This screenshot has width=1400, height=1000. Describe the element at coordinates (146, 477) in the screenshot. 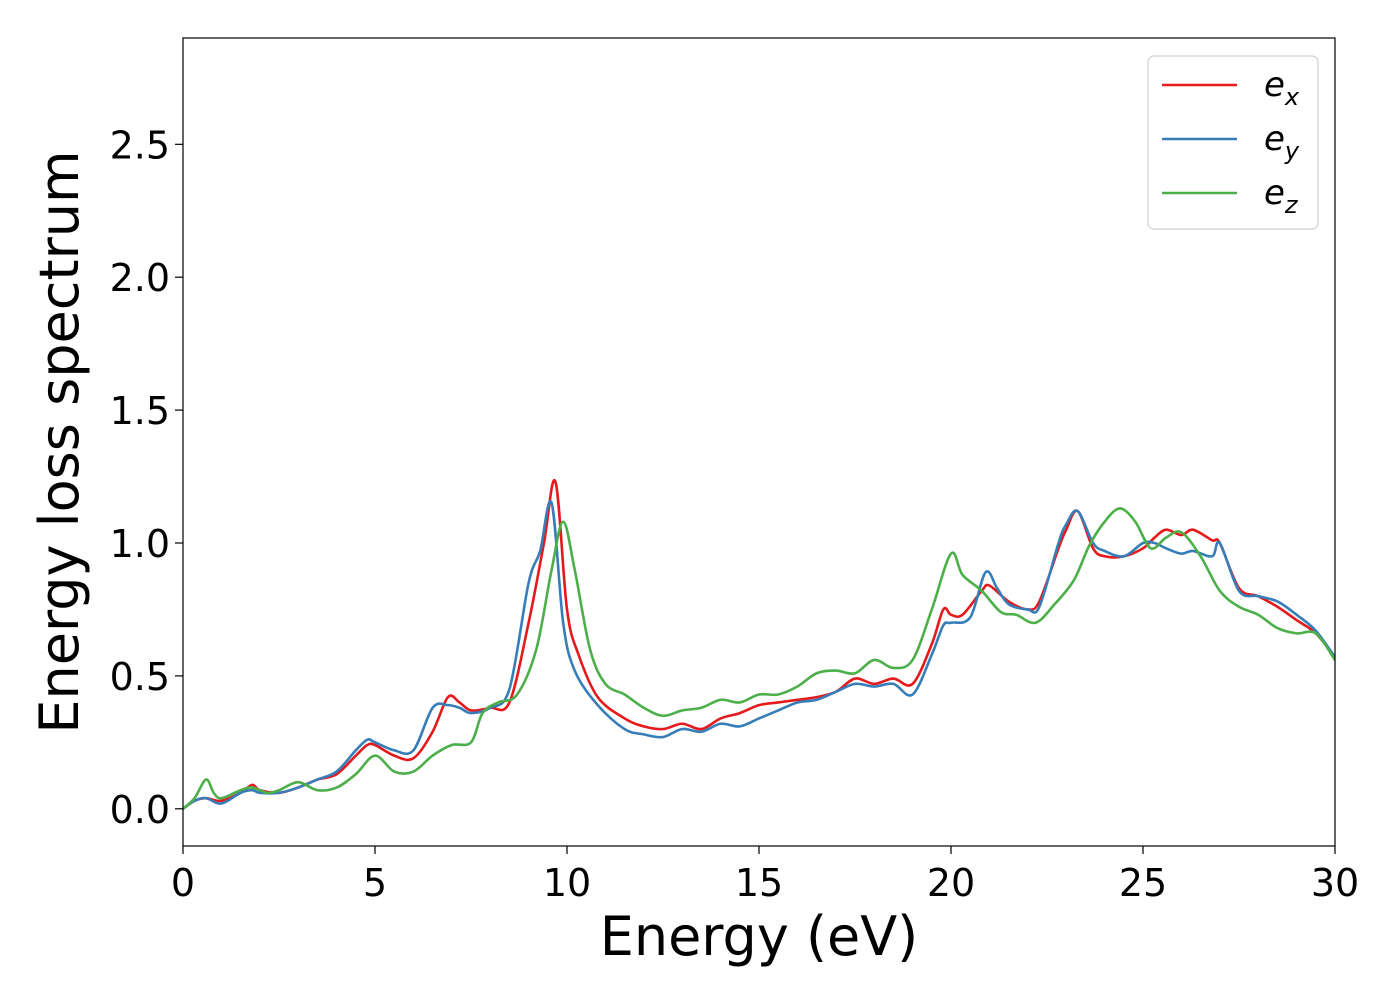

I see `y-axis: 0.0 0.5 1.0 1.5 2.0 2.5` at that location.